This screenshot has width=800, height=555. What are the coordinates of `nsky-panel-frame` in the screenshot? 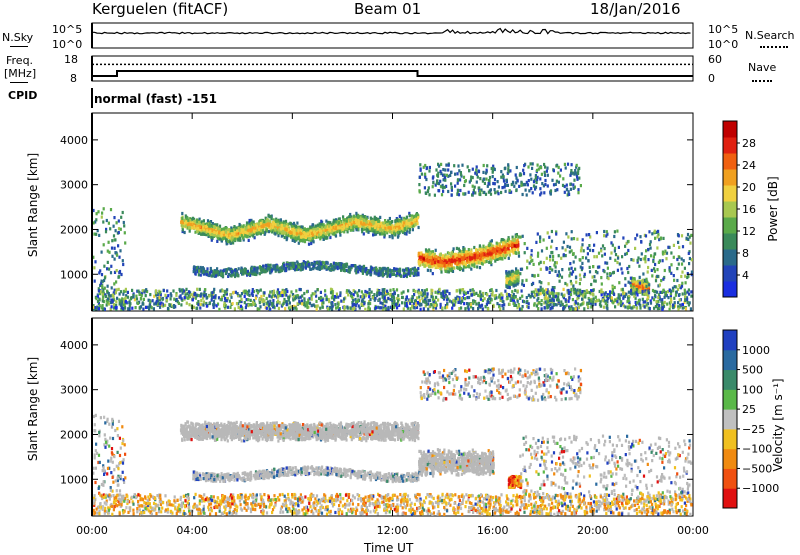 It's located at (392, 35).